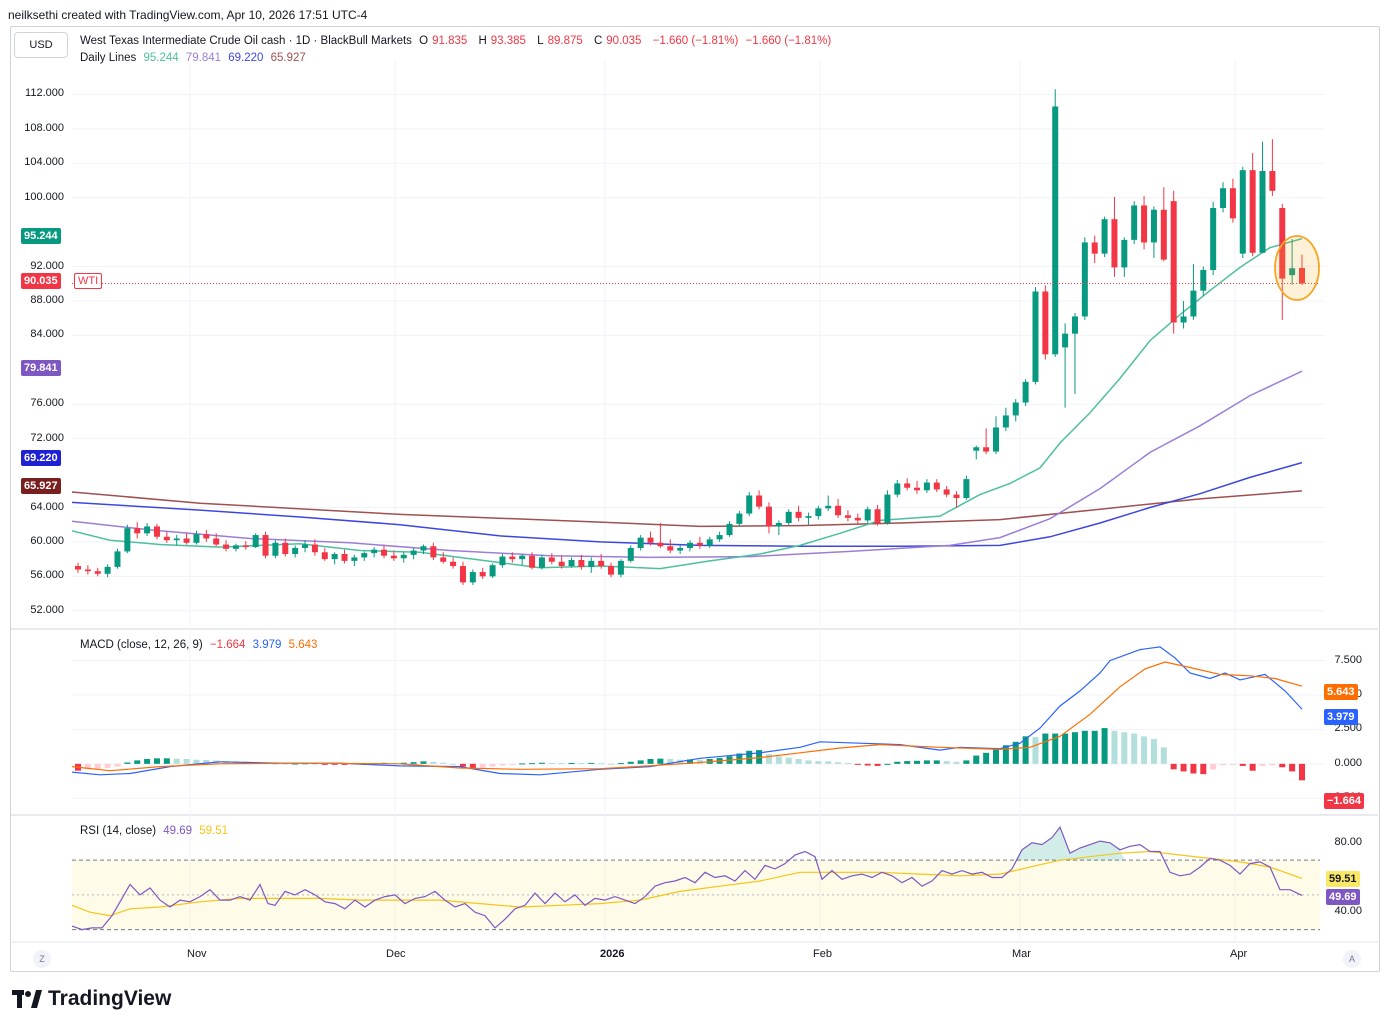  I want to click on rsi-legend: RSI (14, close) 49.69 59.51, so click(156, 831).